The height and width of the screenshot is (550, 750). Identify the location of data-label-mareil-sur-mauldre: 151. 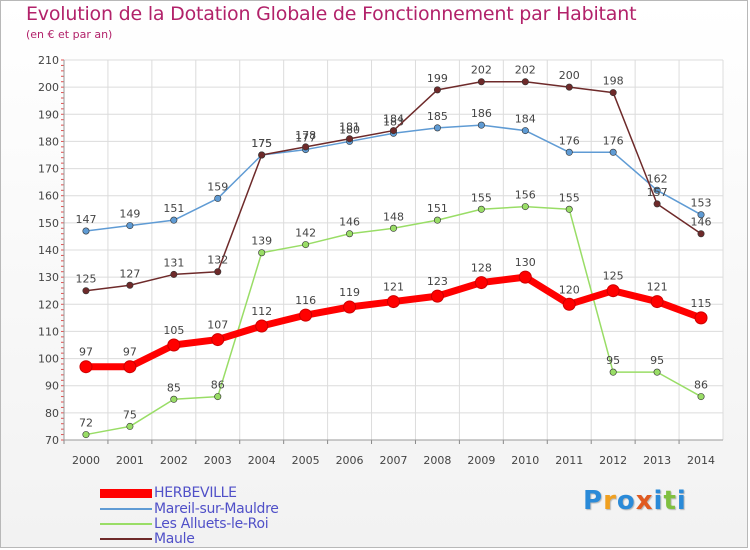
(173, 208).